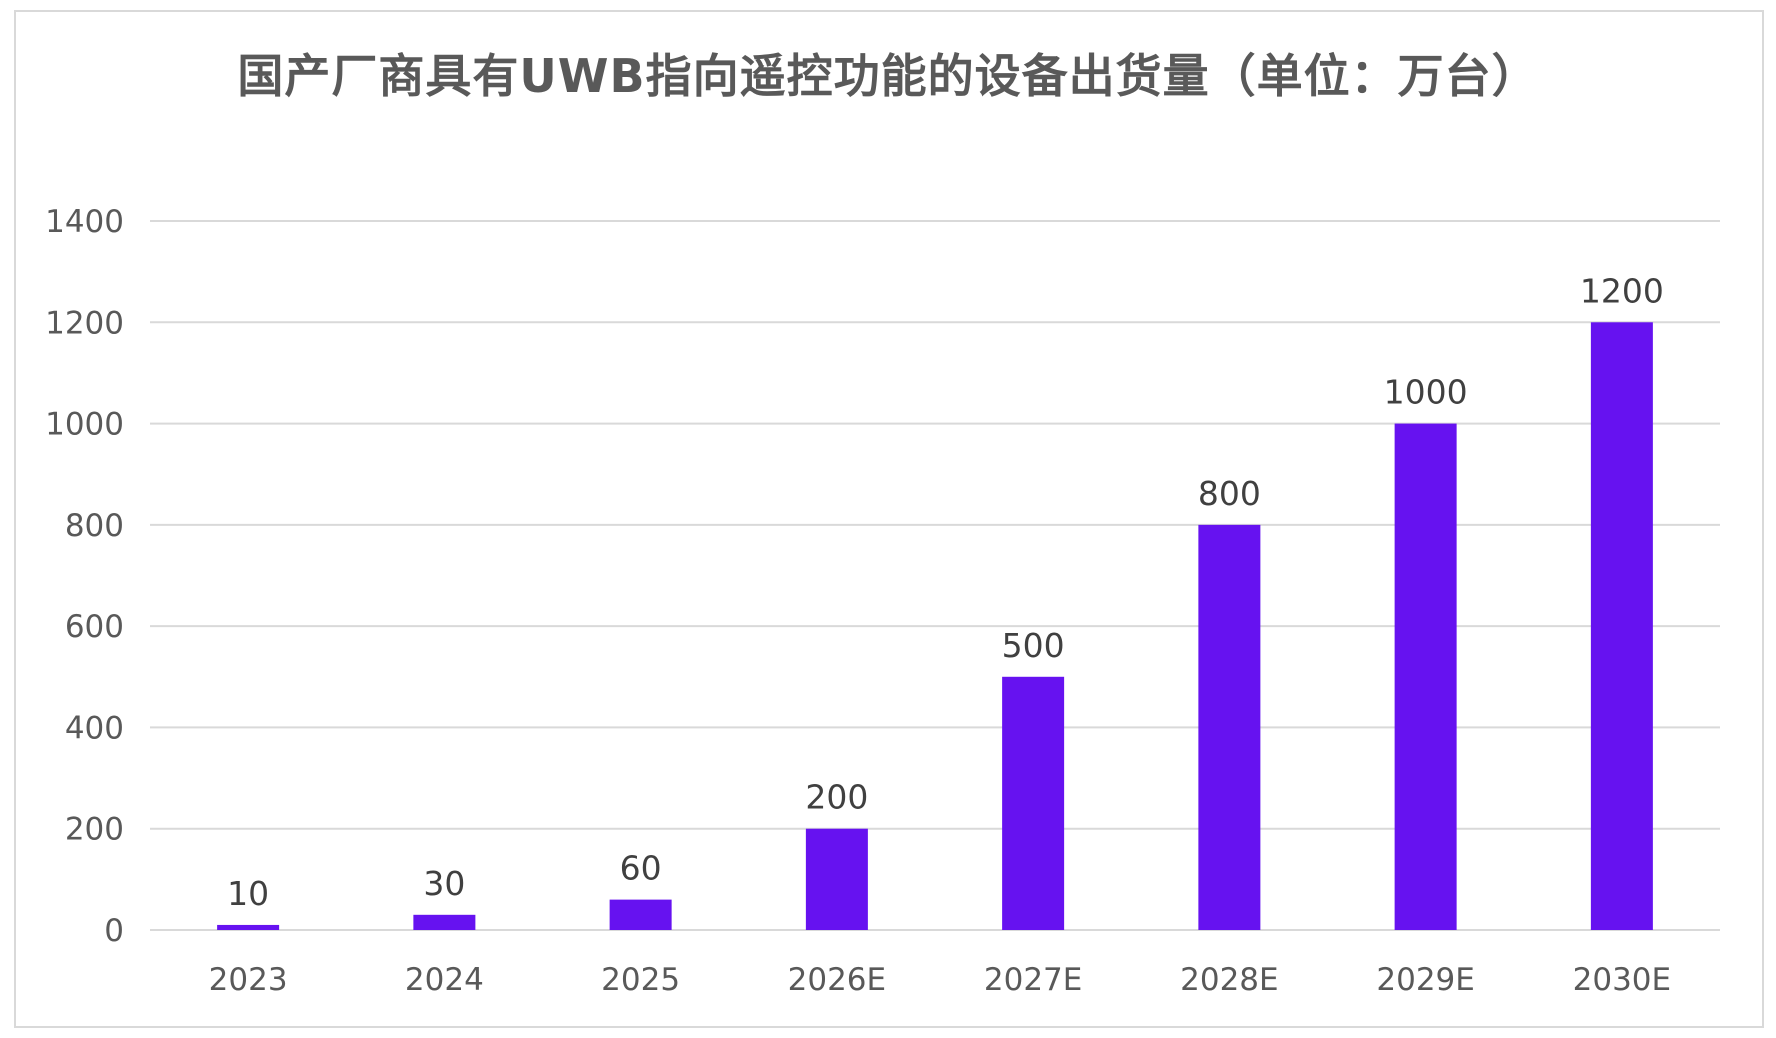 This screenshot has width=1776, height=1038. What do you see at coordinates (94, 830) in the screenshot?
I see `y-tick-label: 200` at bounding box center [94, 830].